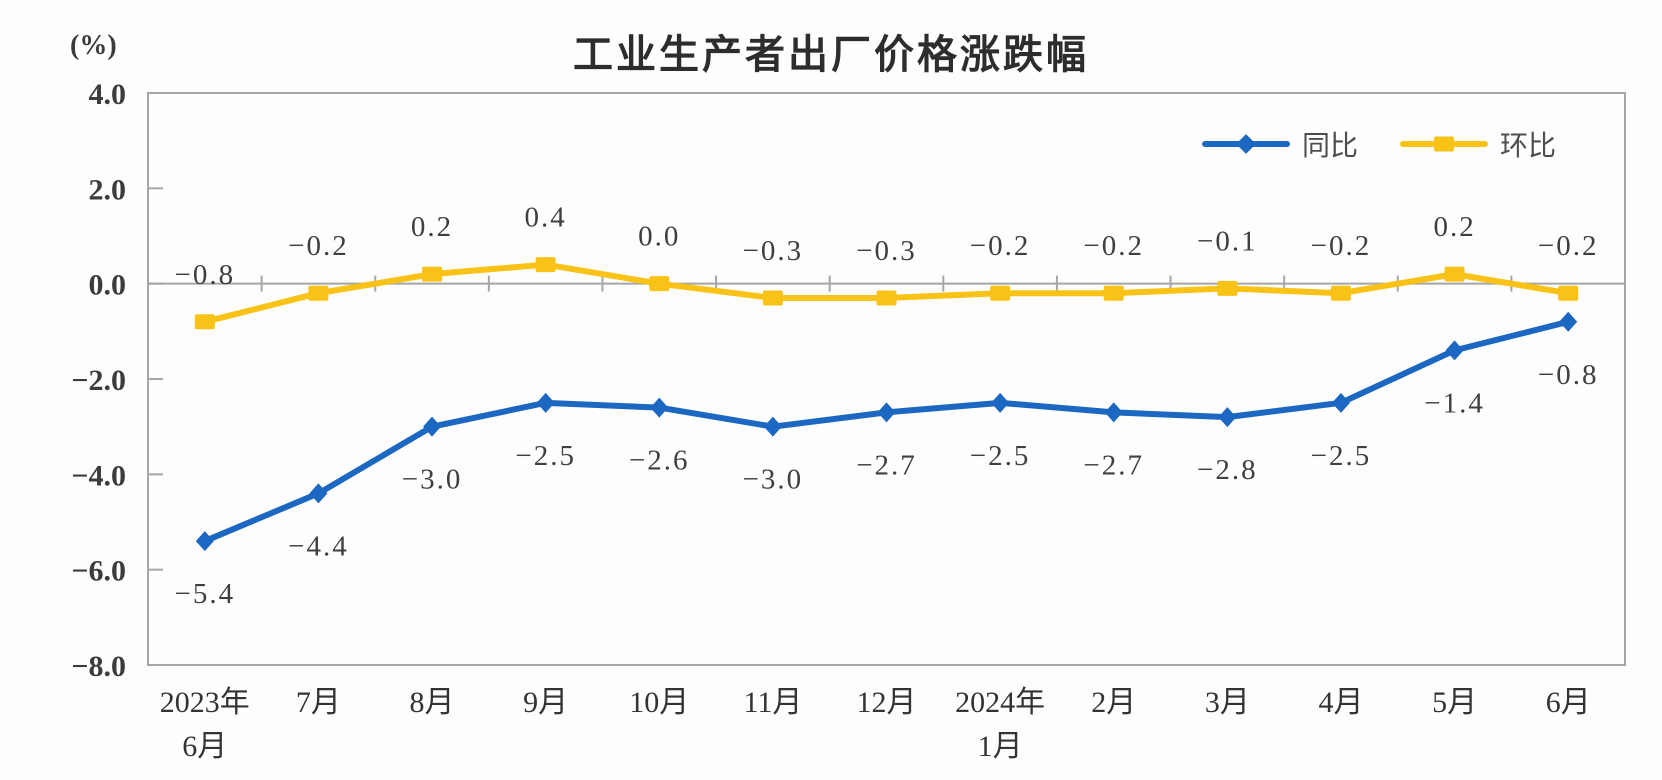  Describe the element at coordinates (659, 461) in the screenshot. I see `data-label-yoy: −2.6` at that location.